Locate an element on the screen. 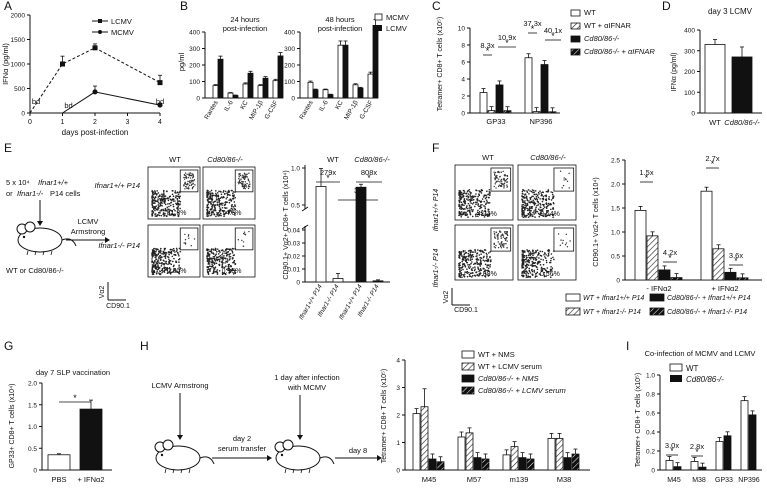 Image resolution: width=767 pixels, height=493 pixels. fold-change-label: 40.1x is located at coordinates (553, 30).